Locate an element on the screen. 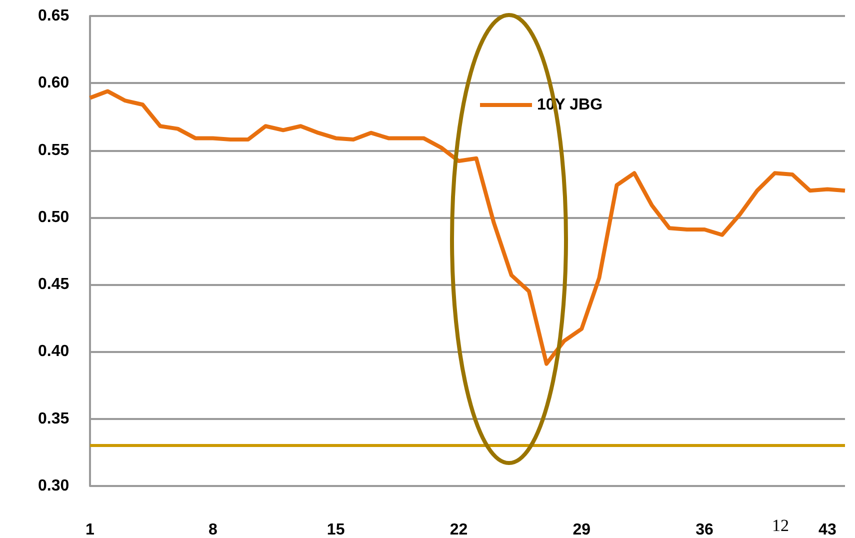 Image resolution: width=855 pixels, height=538 pixels. x-tick-label: 29 is located at coordinates (581, 530).